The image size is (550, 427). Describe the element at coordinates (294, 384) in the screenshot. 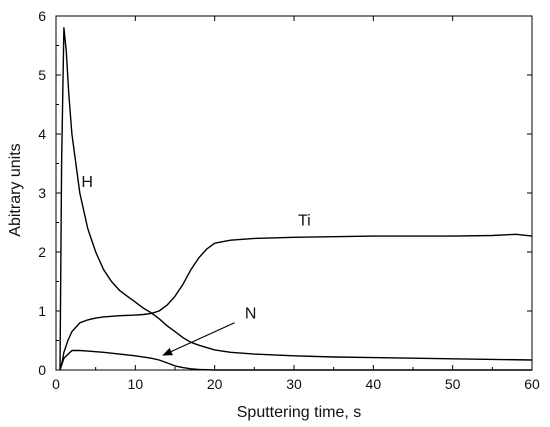

I see `x-tick-label: 30` at that location.